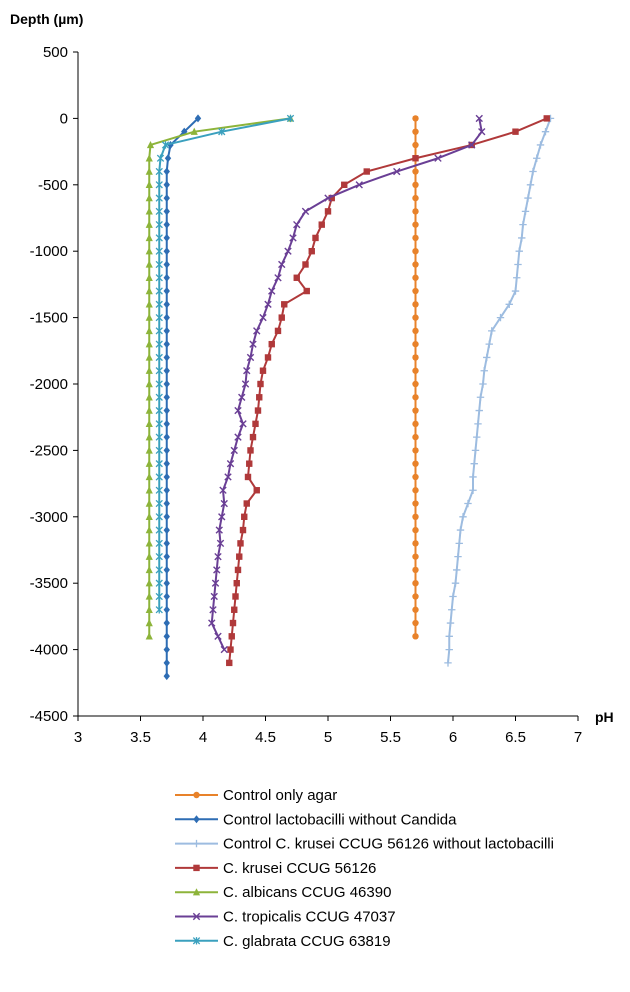 The width and height of the screenshot is (630, 992). I want to click on y-tick-label: -1000, so click(49, 251).